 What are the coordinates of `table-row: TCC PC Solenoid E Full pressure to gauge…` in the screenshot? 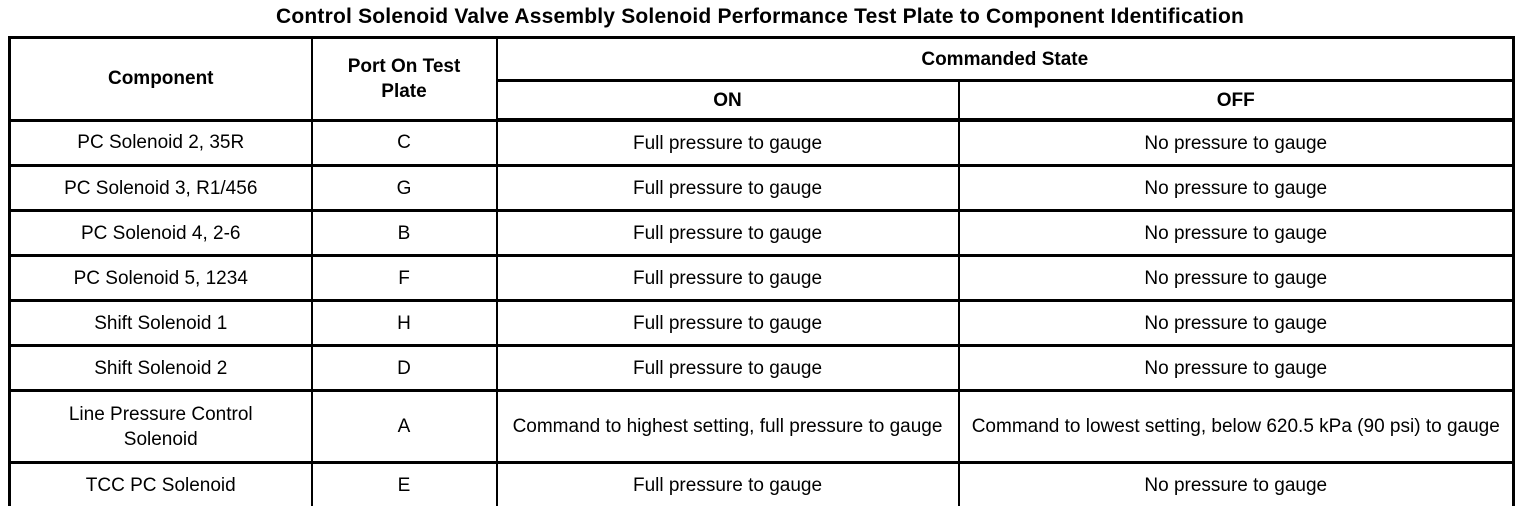 It's located at (761, 483).